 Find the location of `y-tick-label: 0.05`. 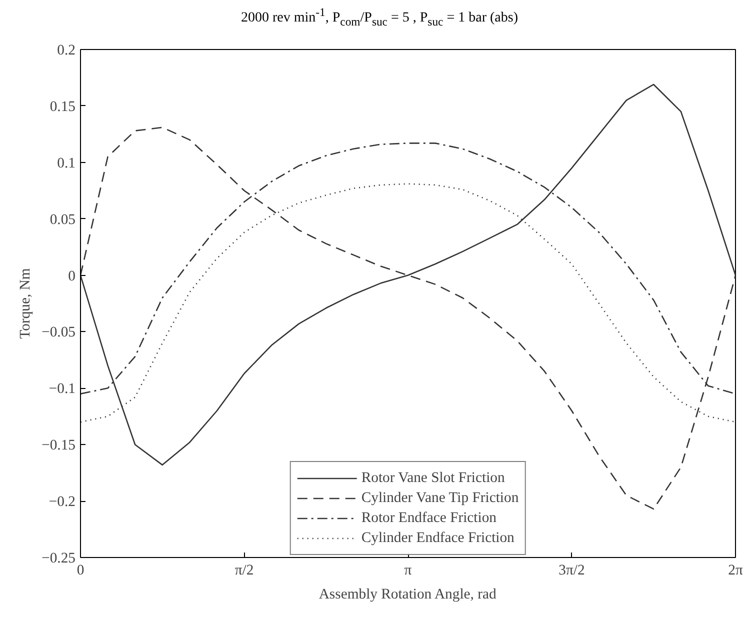

y-tick-label: 0.05 is located at coordinates (63, 220).